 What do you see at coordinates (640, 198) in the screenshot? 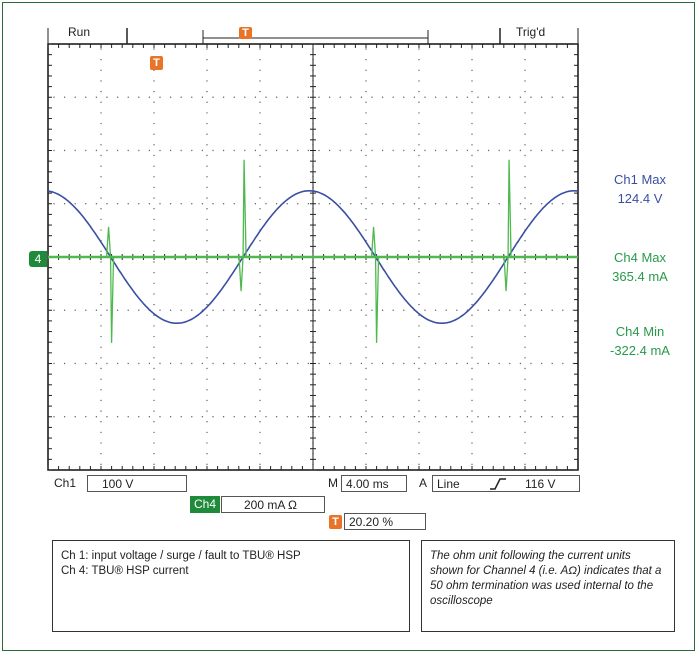
I see `ch1-max-value: 124.4 V` at bounding box center [640, 198].